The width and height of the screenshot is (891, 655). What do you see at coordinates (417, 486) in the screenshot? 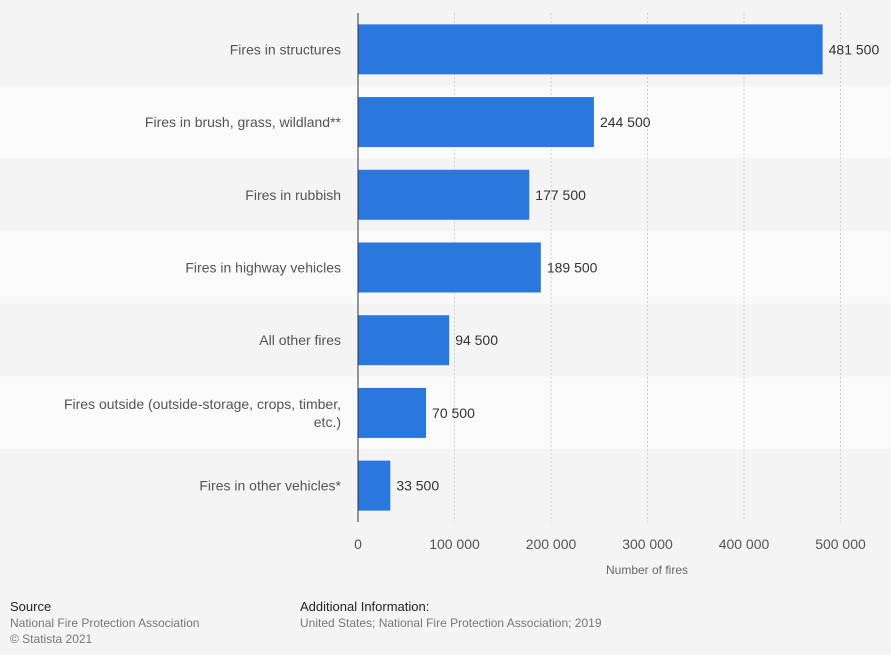
I see `data-label: 33 500` at bounding box center [417, 486].